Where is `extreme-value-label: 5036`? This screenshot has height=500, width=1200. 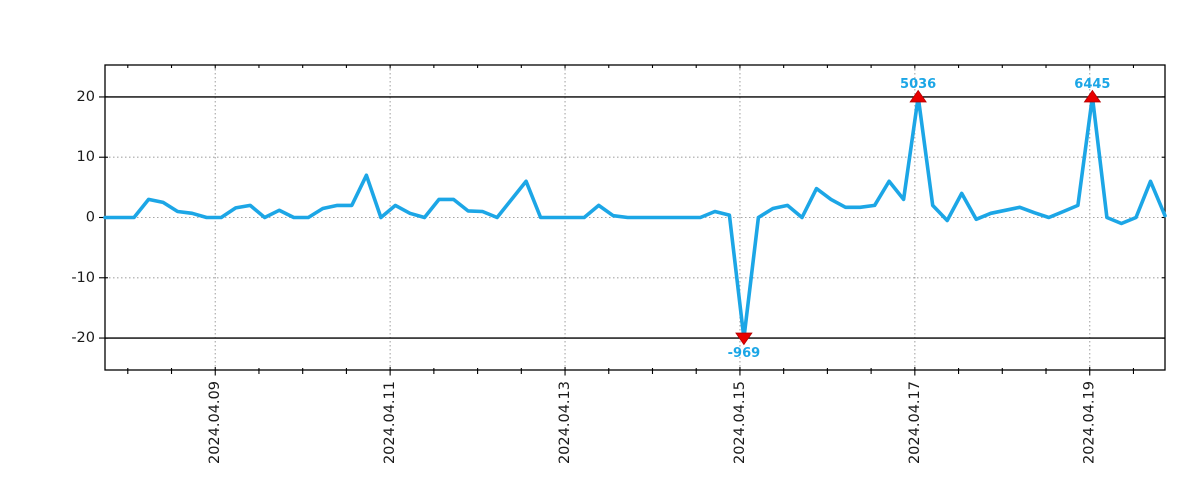
extreme-value-label: 5036 is located at coordinates (918, 84).